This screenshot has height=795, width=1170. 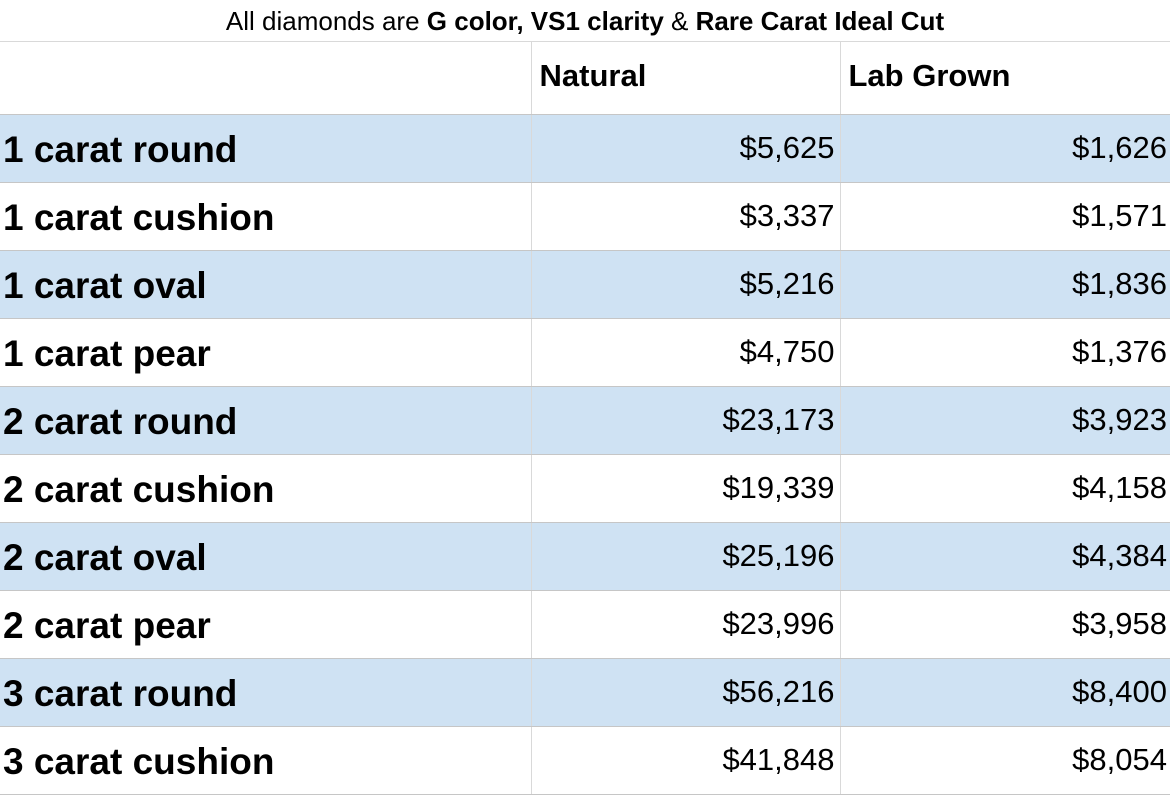 I want to click on row-label-cell: 1 carat cushion, so click(x=265, y=216).